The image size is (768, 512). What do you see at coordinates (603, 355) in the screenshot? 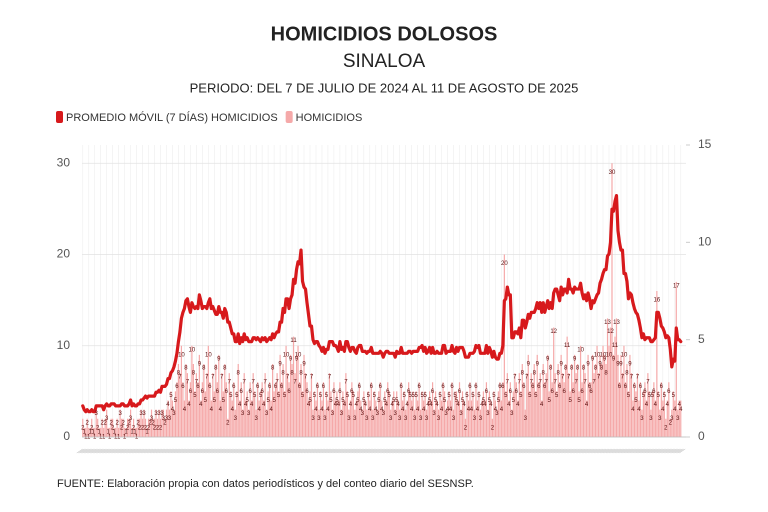
I see `bar-value-label: 10` at bounding box center [603, 355].